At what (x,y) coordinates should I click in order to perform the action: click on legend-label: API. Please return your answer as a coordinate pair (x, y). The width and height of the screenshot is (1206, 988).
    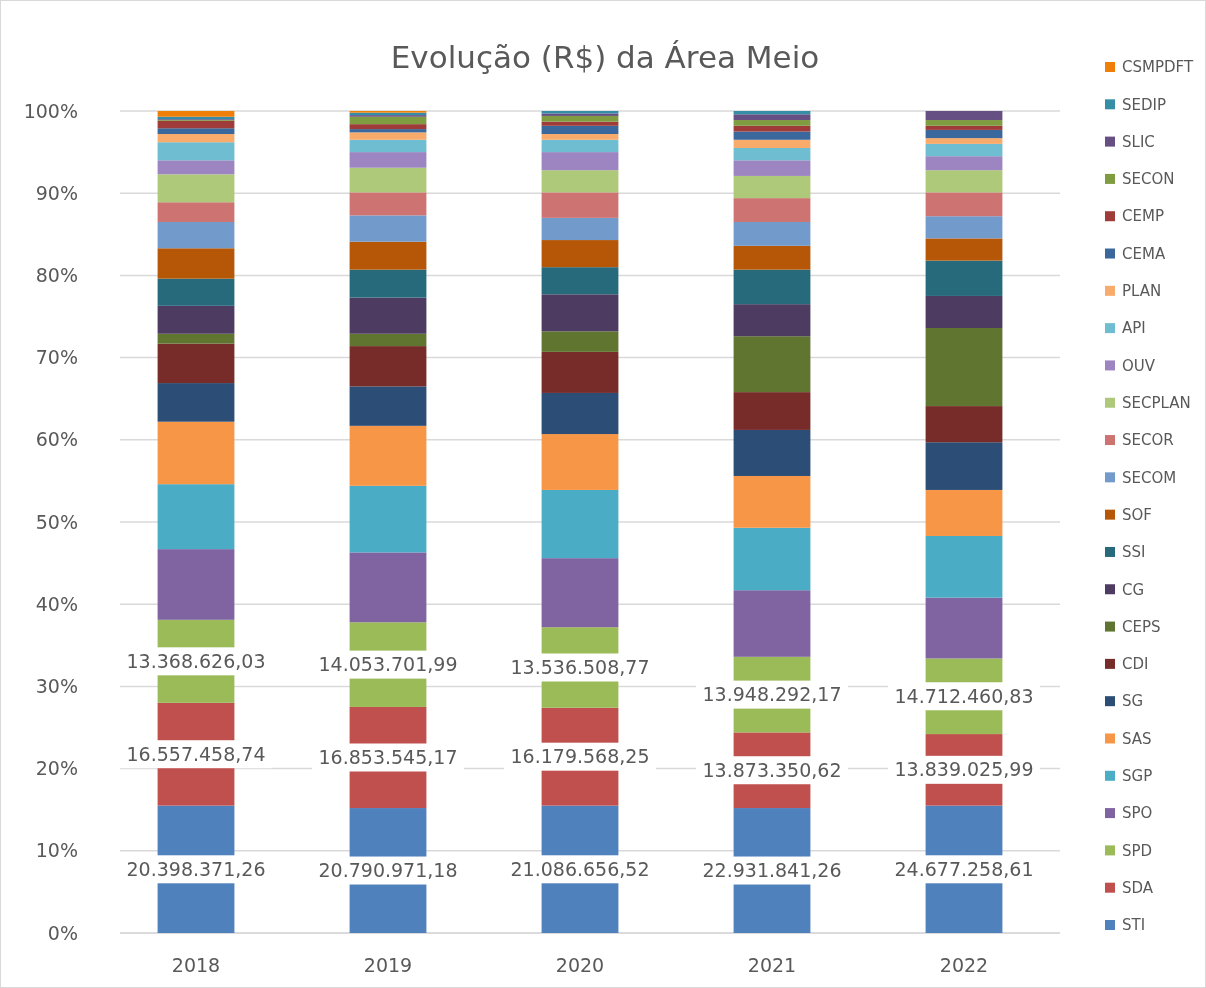
    Looking at the image, I should click on (1134, 328).